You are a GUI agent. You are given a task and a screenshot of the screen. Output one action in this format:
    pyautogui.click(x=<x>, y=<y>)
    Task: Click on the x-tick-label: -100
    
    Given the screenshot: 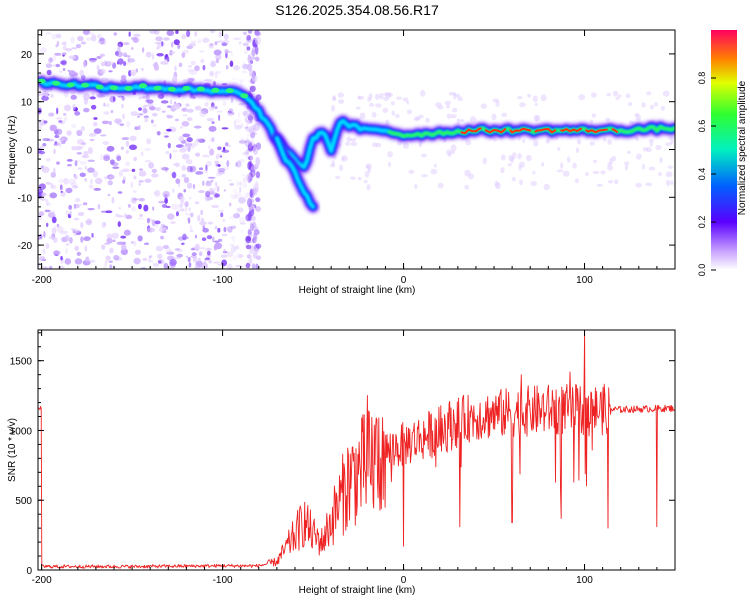 What is the action you would take?
    pyautogui.click(x=223, y=280)
    